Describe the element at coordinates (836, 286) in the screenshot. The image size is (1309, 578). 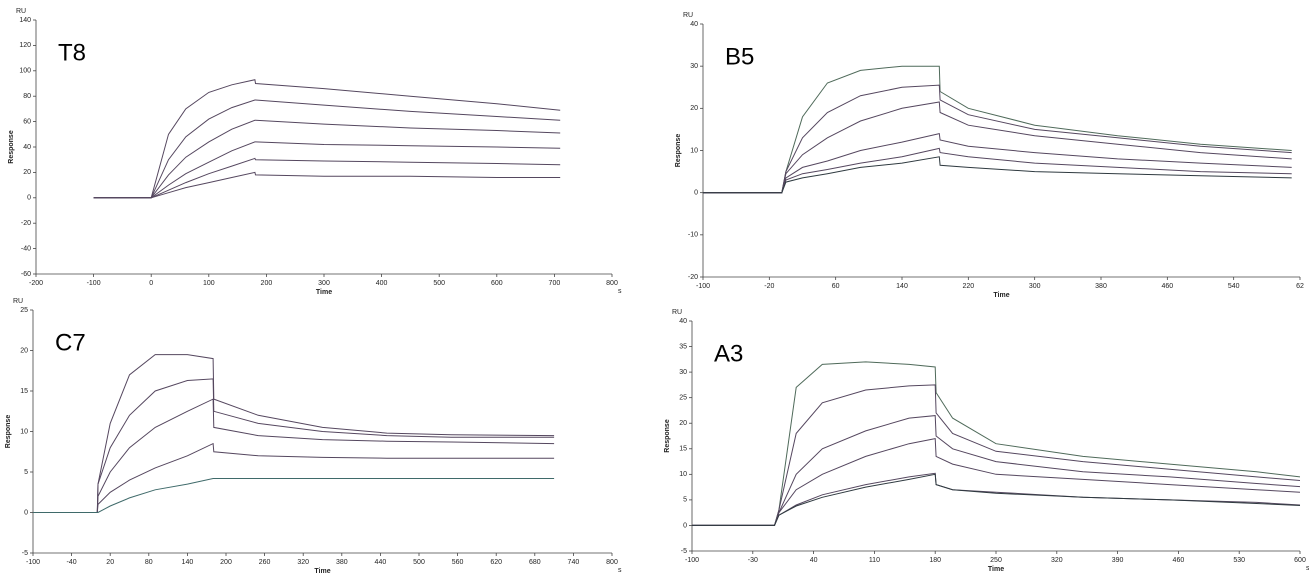
I see `x-tick-label: 60` at that location.